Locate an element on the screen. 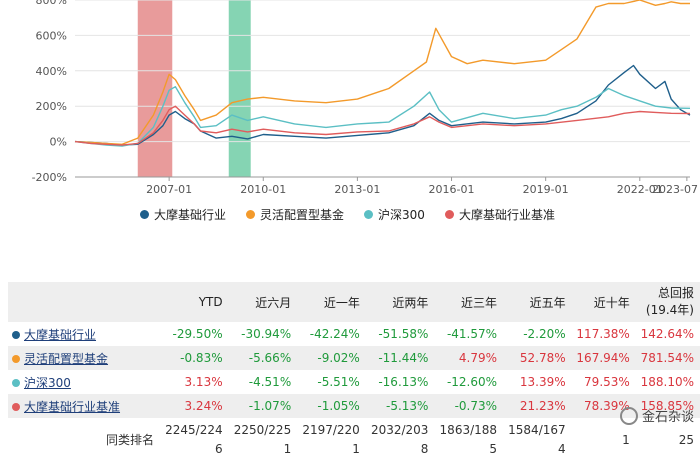 The width and height of the screenshot is (700, 462). row-name-cell: 沪深300 is located at coordinates (84, 382).